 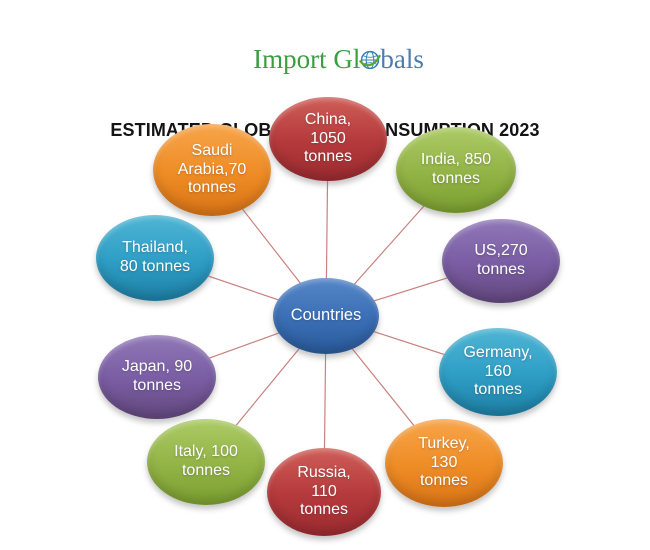 I want to click on node-thailand: Thailand, 80 tonnes, so click(x=155, y=258).